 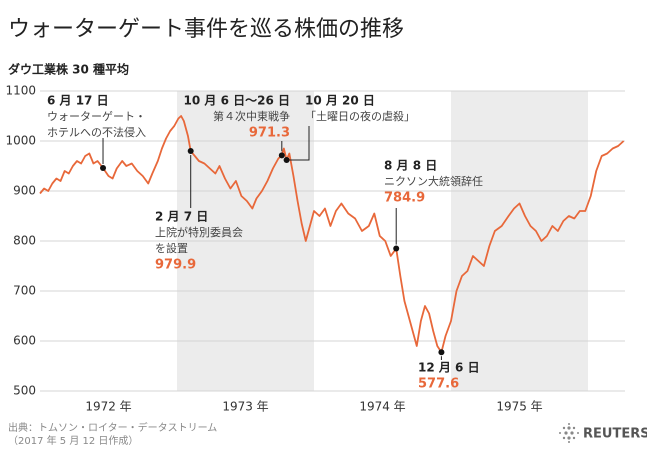 What do you see at coordinates (569, 433) in the screenshot?
I see `logo-icon` at bounding box center [569, 433].